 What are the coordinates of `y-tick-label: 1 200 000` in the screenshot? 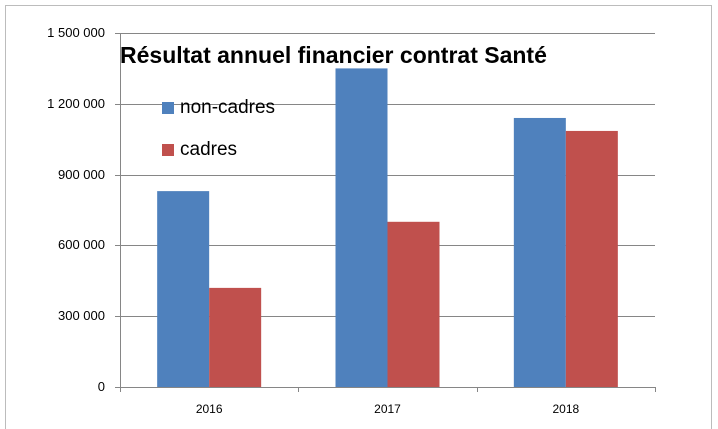 It's located at (76, 103).